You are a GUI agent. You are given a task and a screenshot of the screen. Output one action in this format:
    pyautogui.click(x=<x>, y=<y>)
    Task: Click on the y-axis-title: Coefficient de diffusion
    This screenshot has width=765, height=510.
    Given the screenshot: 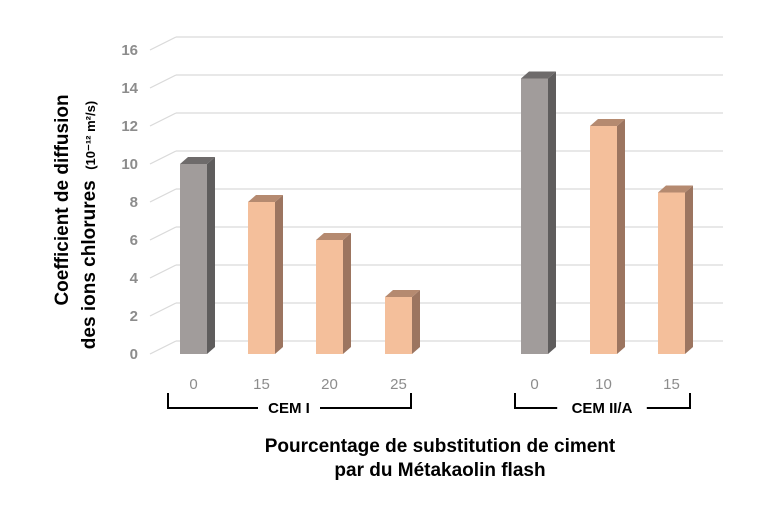 What is the action you would take?
    pyautogui.click(x=62, y=199)
    